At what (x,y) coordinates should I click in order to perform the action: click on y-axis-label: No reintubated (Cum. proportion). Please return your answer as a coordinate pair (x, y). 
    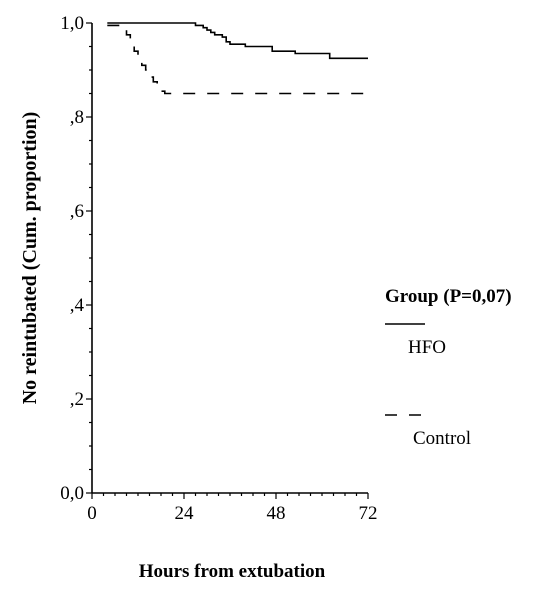
    Looking at the image, I should click on (30, 258).